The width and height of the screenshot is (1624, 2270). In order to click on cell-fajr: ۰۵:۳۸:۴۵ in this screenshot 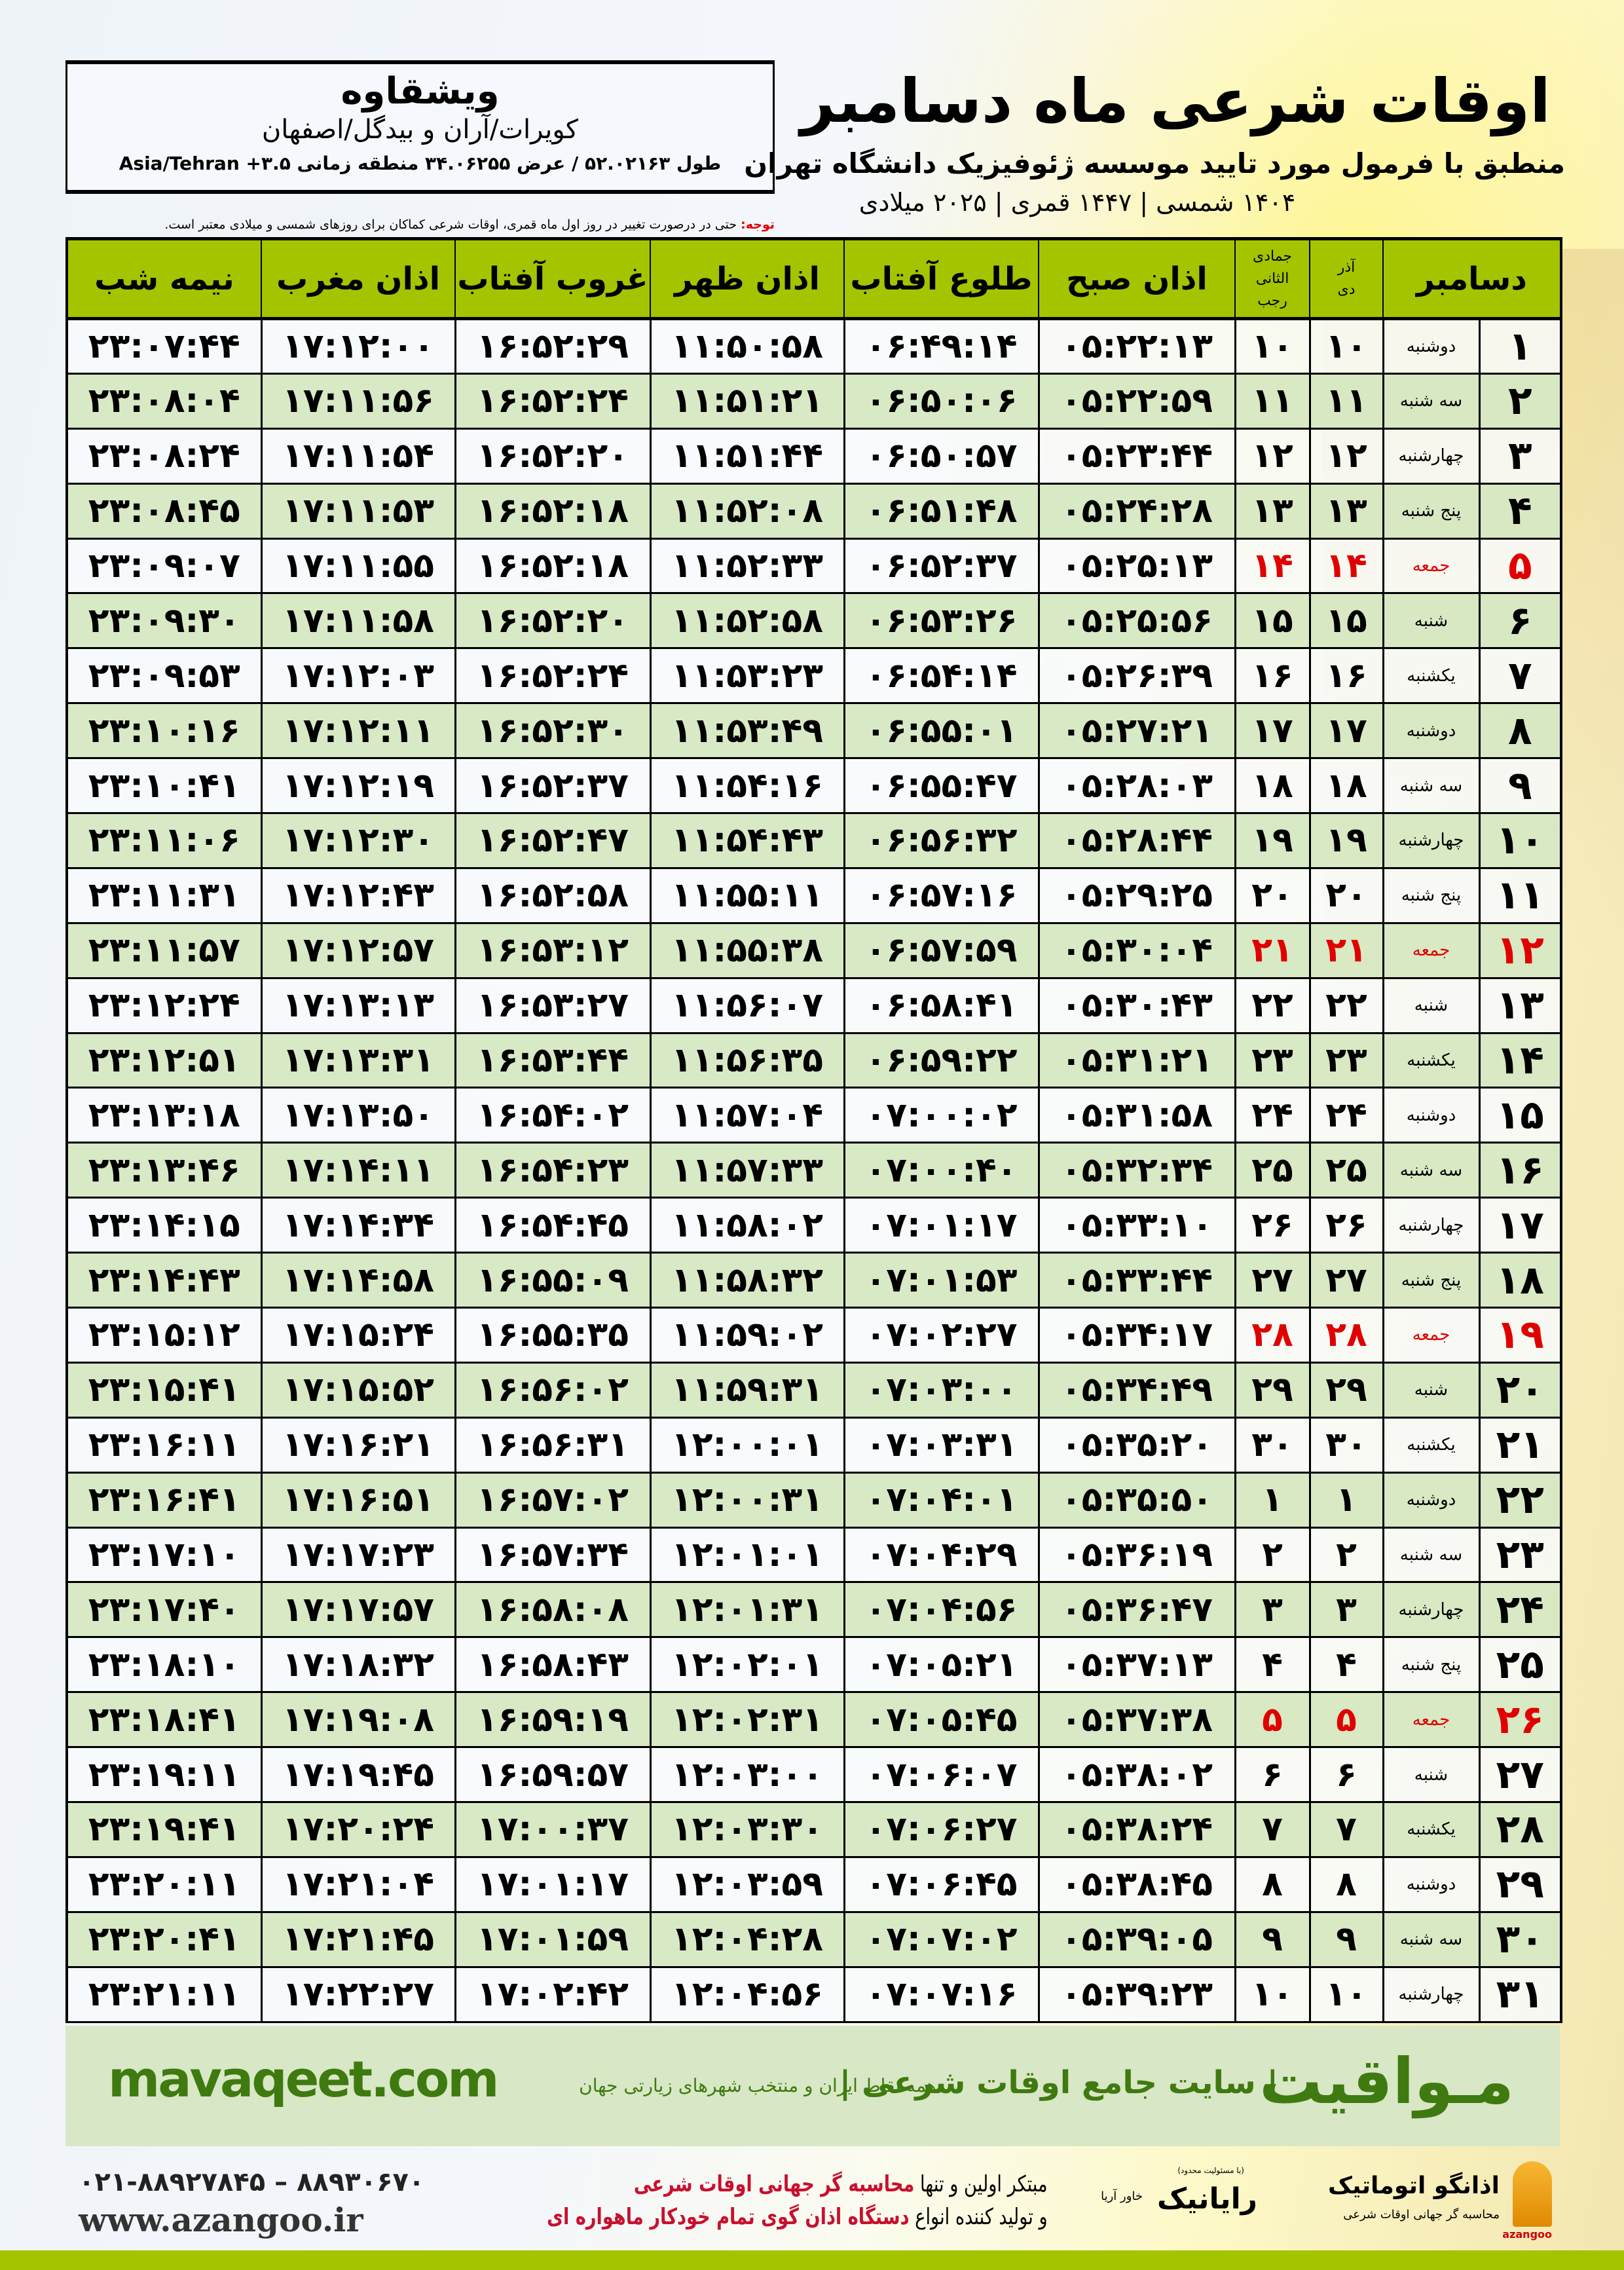, I will do `click(1136, 1884)`.